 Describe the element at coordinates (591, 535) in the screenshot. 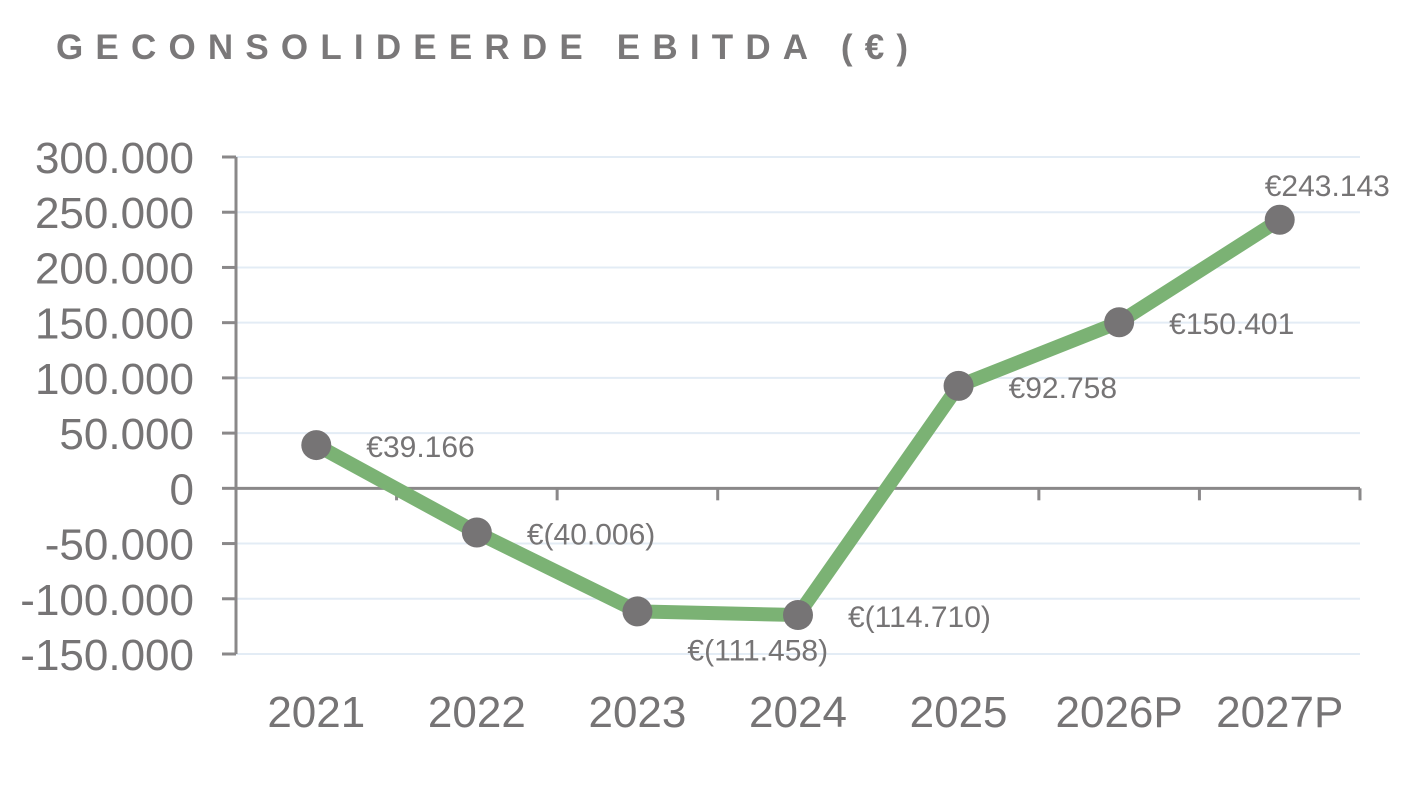

I see `data-label: €(40.006)` at that location.